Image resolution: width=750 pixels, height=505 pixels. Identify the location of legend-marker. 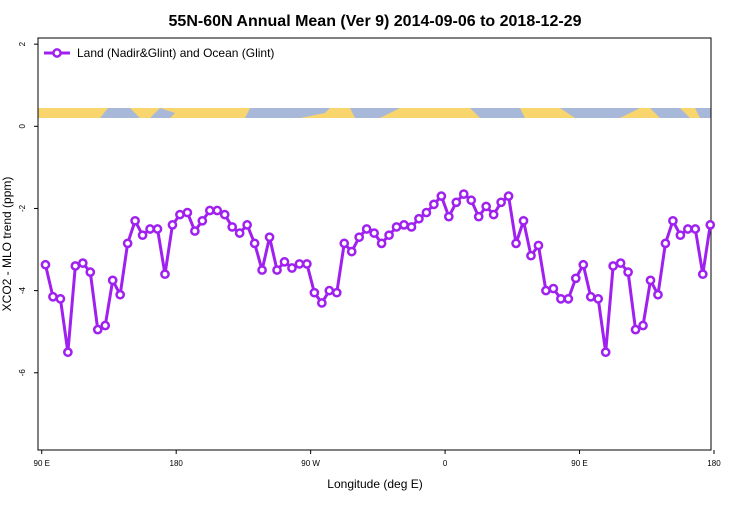
(57, 53).